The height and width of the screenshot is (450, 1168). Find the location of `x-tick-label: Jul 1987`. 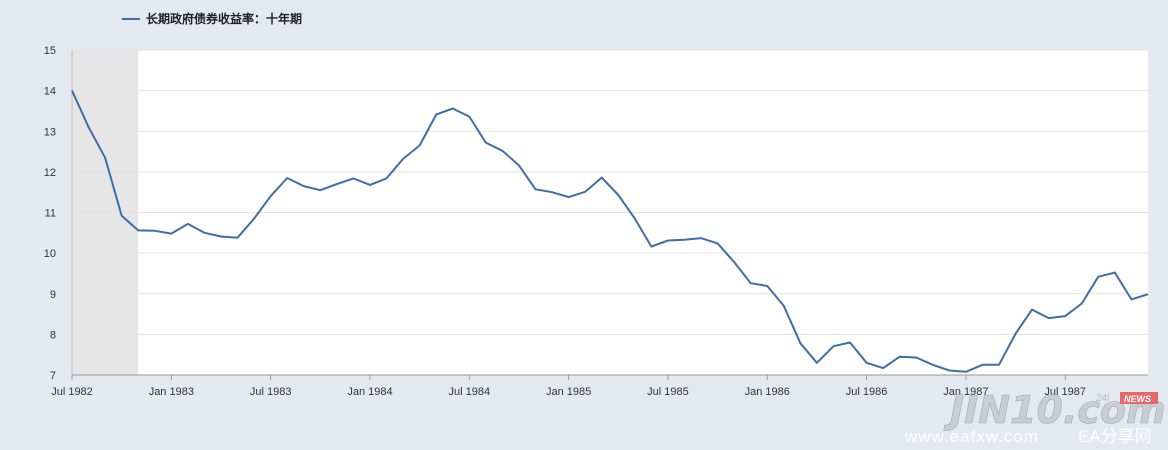

x-tick-label: Jul 1987 is located at coordinates (1065, 392).